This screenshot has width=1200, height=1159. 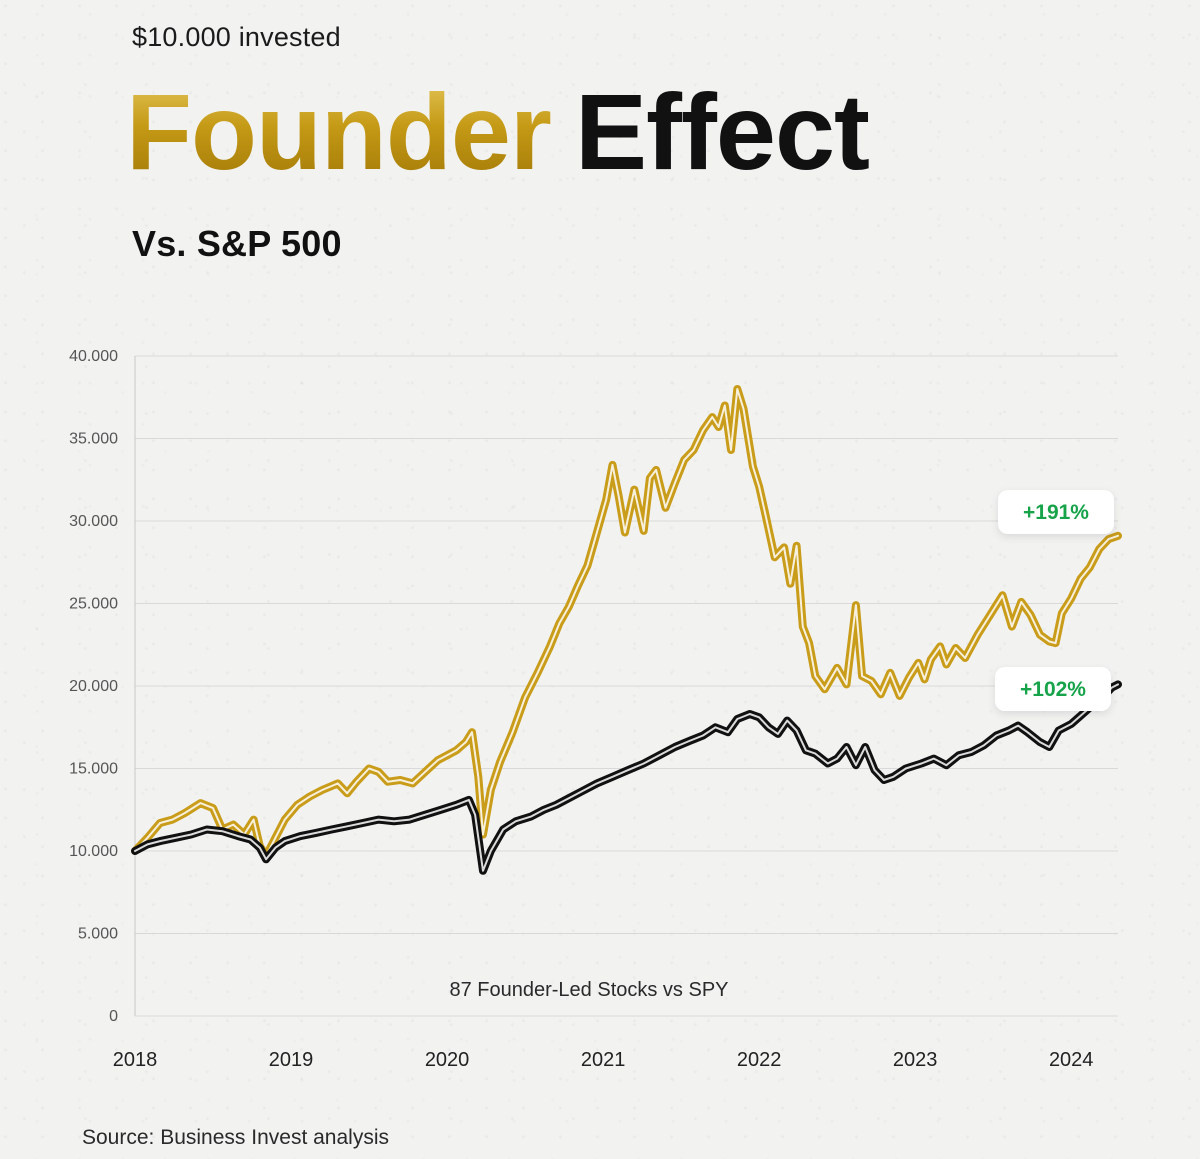 I want to click on y-tick-label: 35.000, so click(x=93, y=439).